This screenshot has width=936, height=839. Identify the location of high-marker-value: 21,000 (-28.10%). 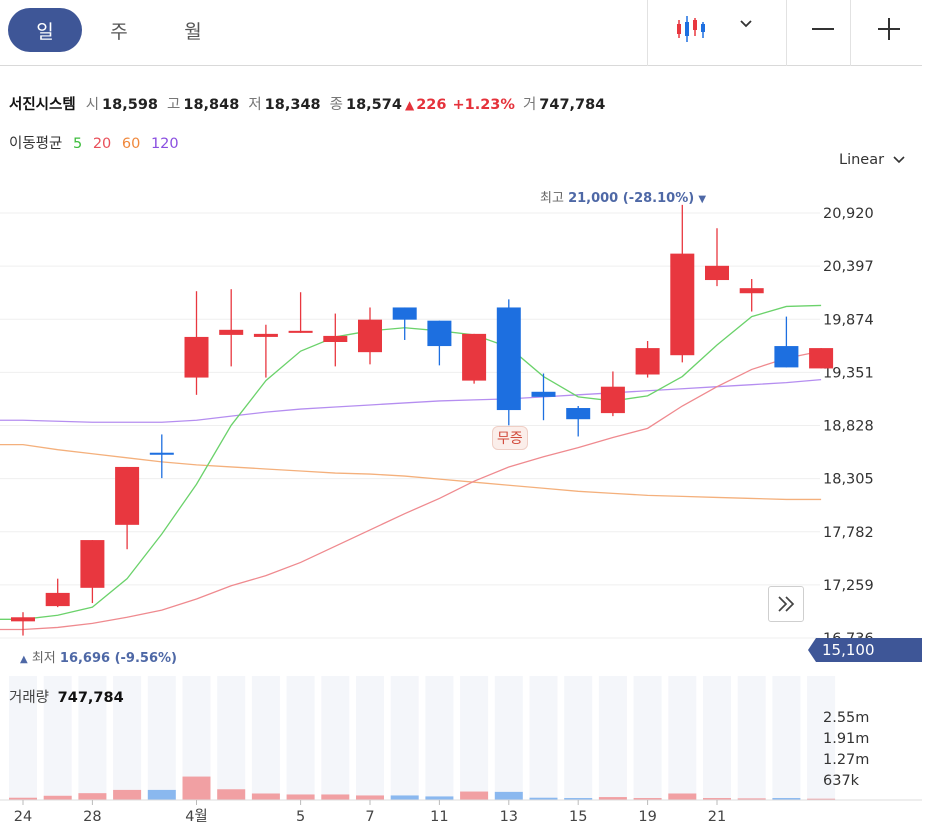
(631, 198).